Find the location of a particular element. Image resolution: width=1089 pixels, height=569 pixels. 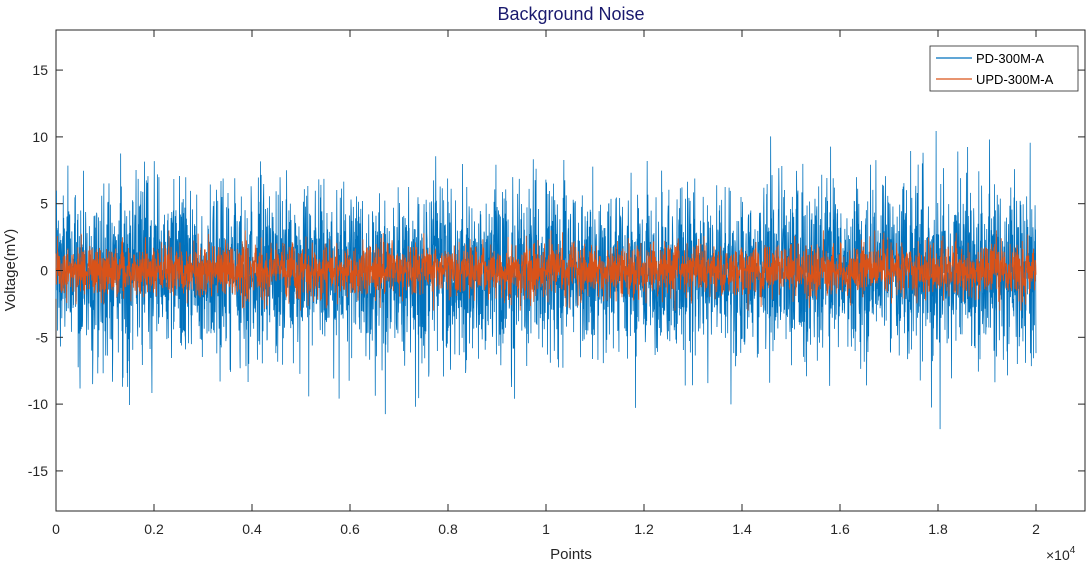

y-tick-label: 15 is located at coordinates (40, 70).